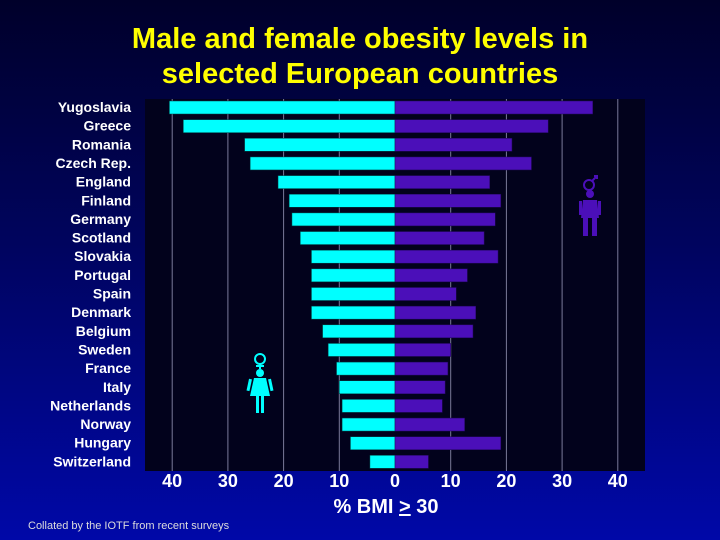 The height and width of the screenshot is (540, 720). Describe the element at coordinates (366, 507) in the screenshot. I see `x-axis-title-prefix: % BMI` at that location.